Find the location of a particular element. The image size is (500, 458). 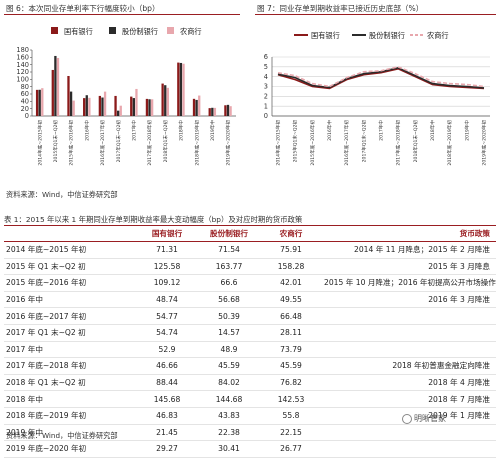

cell-state-banks: 48.74 is located at coordinates (167, 300).